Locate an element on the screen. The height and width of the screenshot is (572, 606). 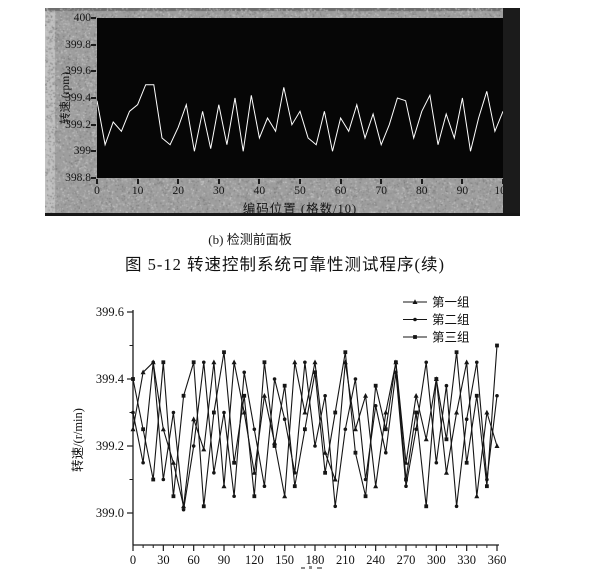
bottom-x-tick-label: 150 is located at coordinates (284, 560).